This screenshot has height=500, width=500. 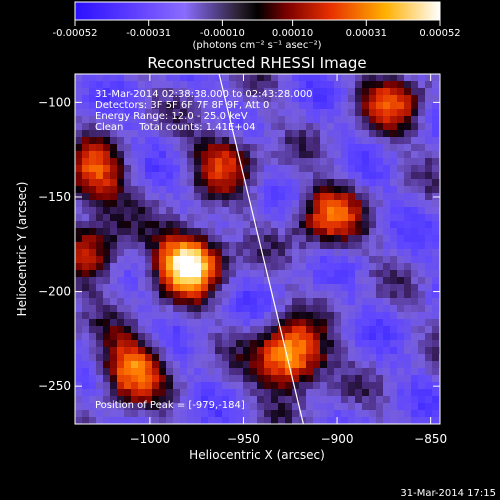 What do you see at coordinates (148, 33) in the screenshot?
I see `colorbar-tick-label: -0.00031` at bounding box center [148, 33].